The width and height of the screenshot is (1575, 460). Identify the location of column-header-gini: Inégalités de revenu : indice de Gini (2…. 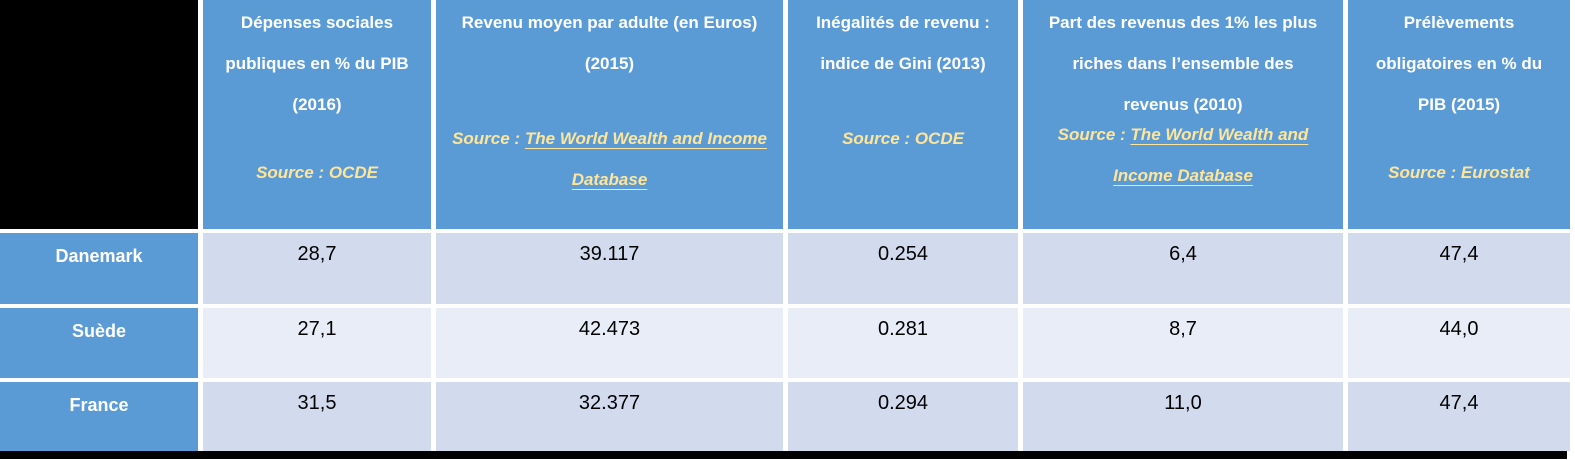
(903, 114).